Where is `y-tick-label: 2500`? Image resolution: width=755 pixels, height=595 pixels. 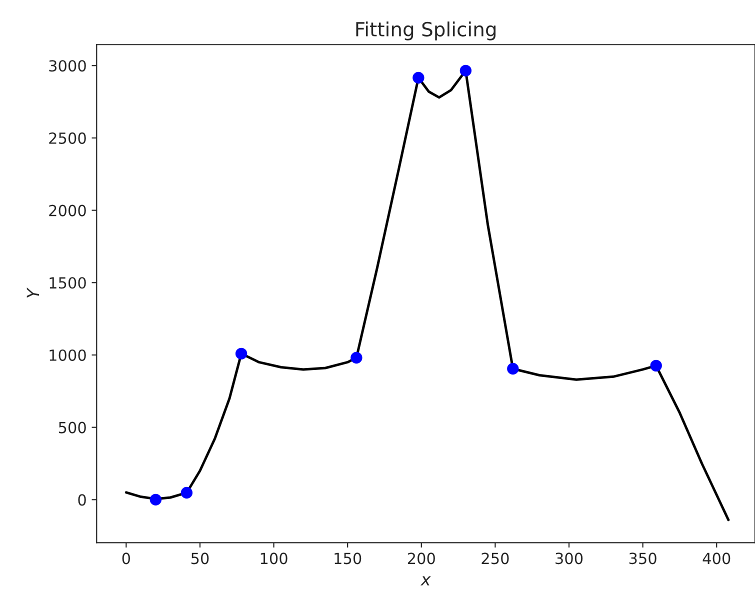 y-tick-label: 2500 is located at coordinates (67, 138).